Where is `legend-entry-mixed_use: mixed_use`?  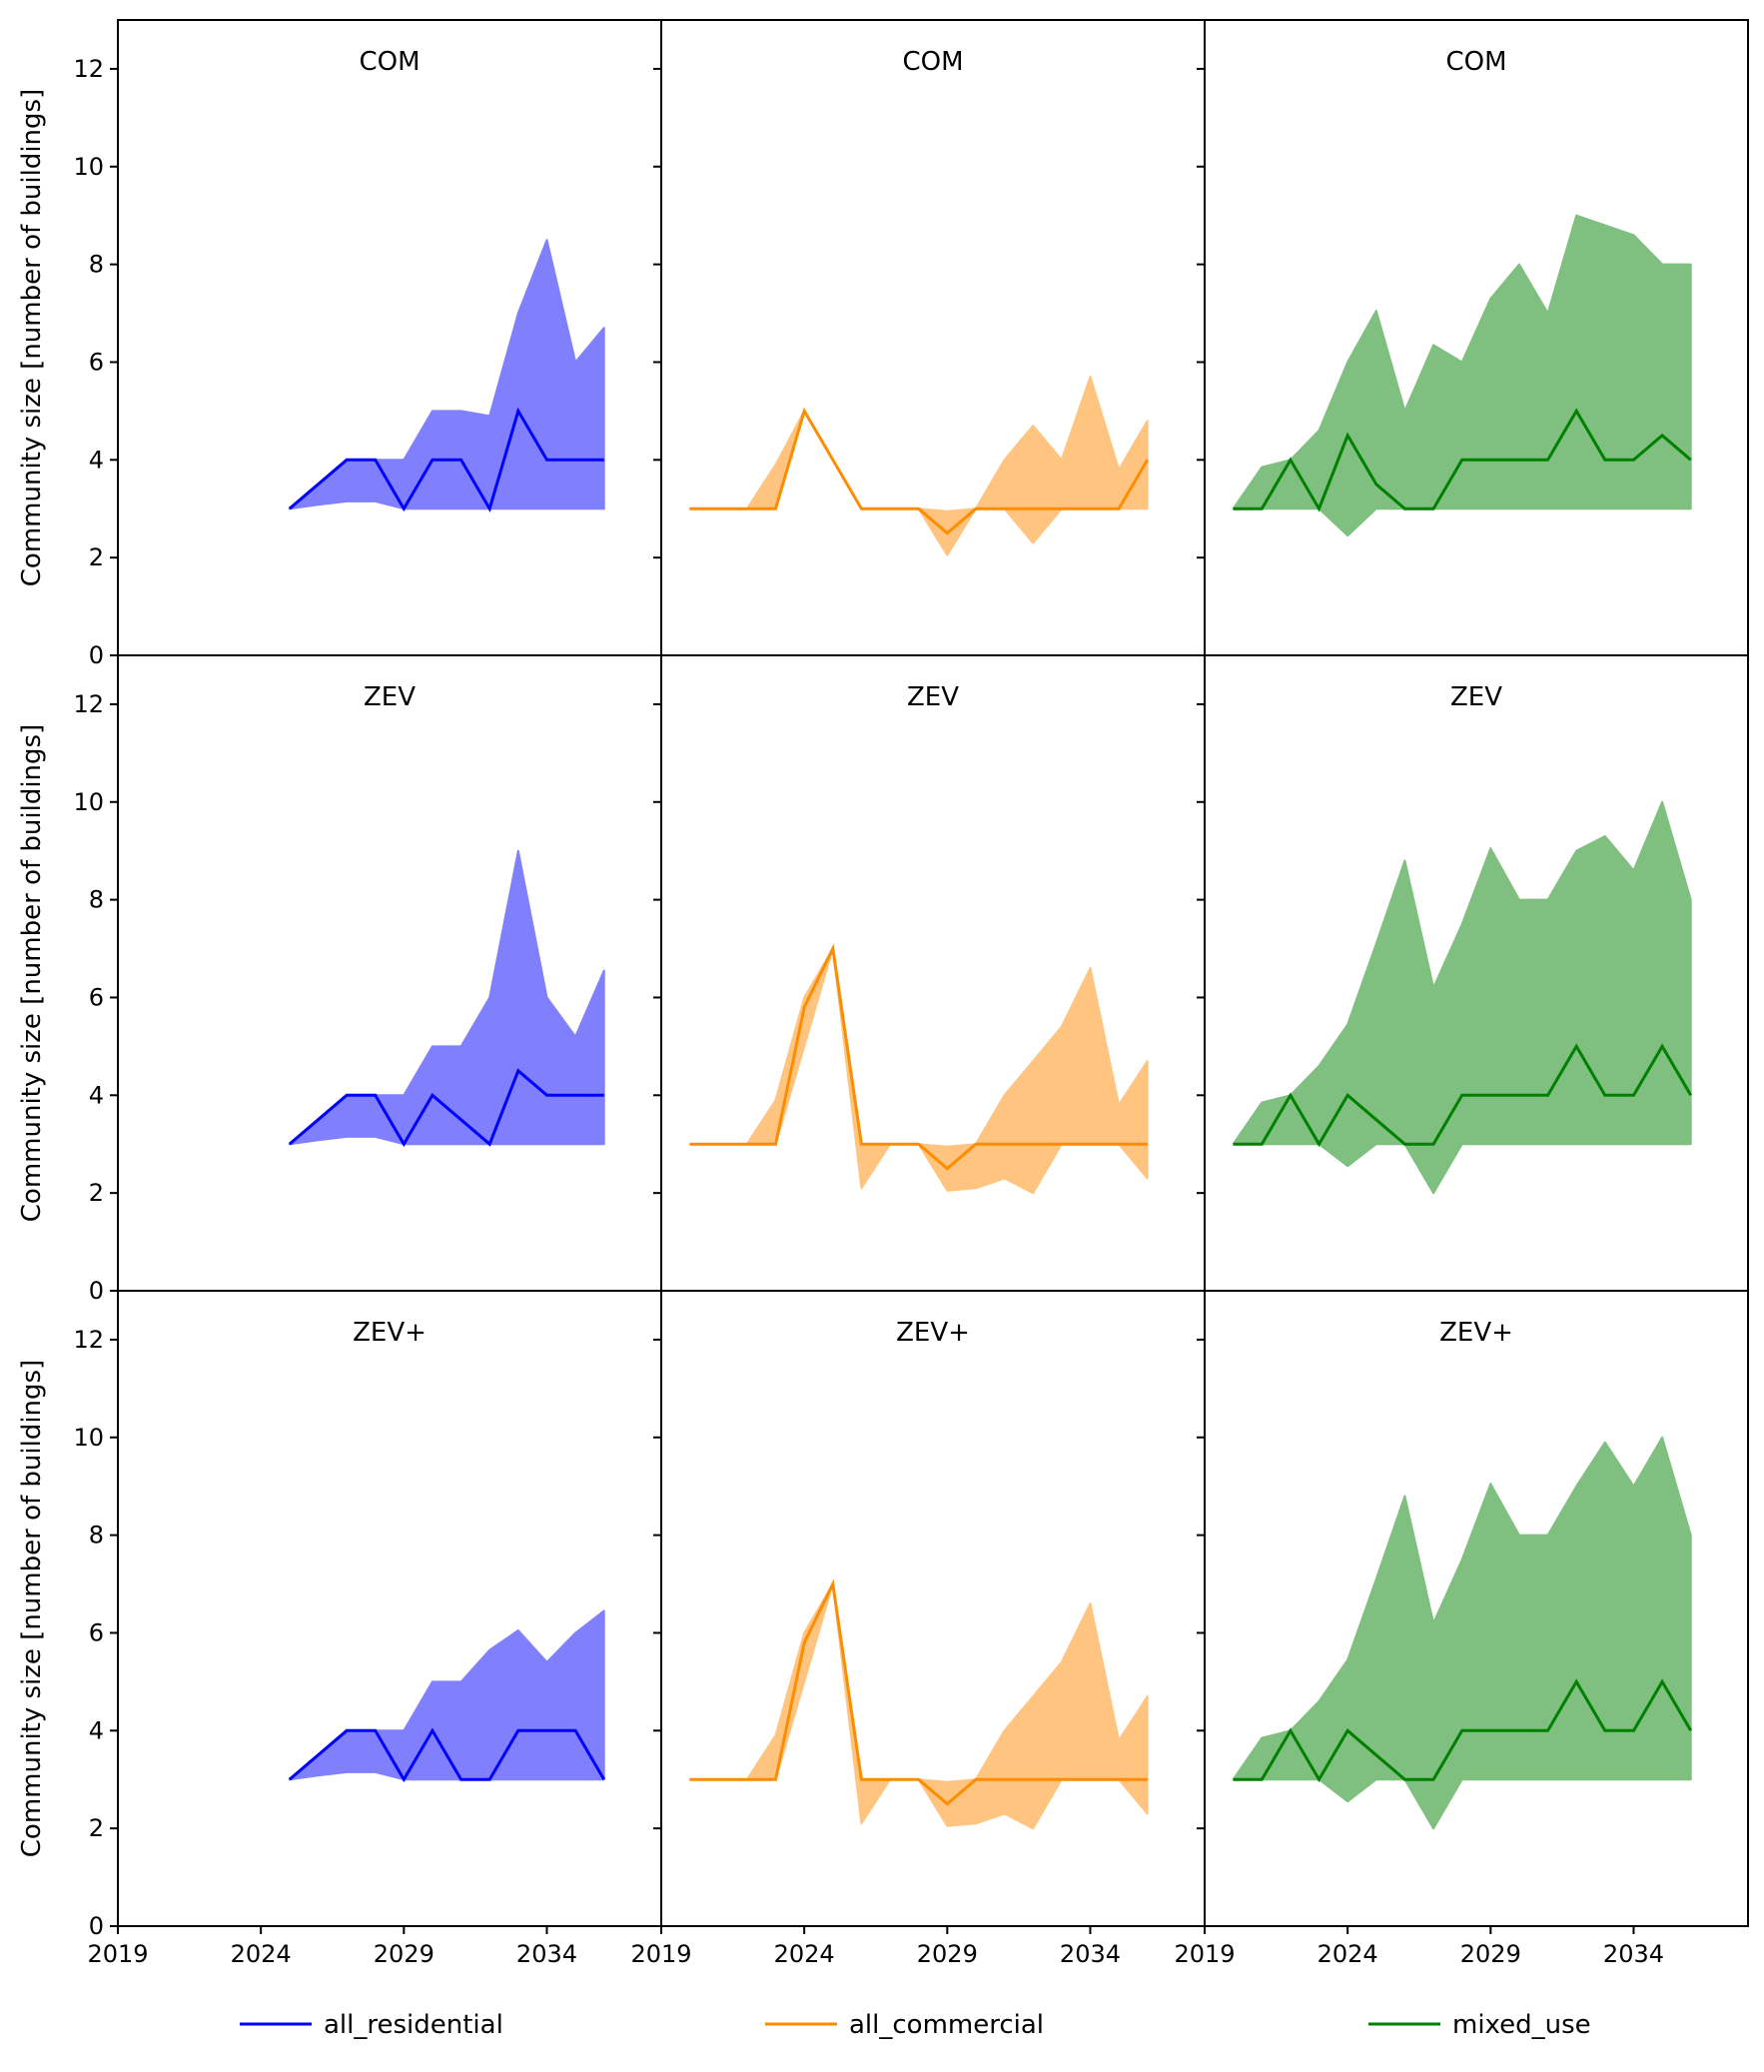 legend-entry-mixed_use: mixed_use is located at coordinates (1479, 2025).